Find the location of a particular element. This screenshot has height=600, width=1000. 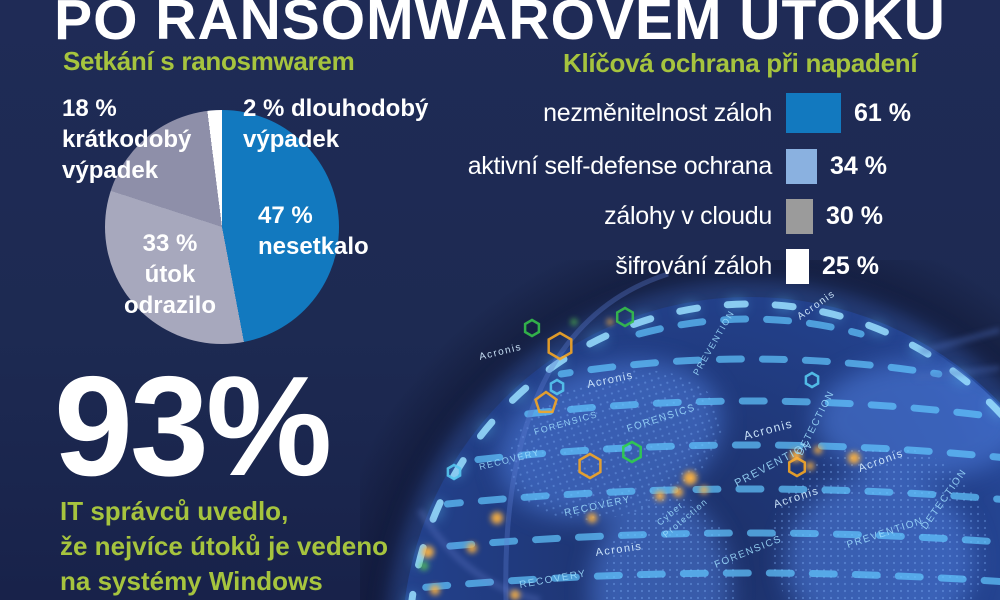

protection-row-label: zálohy v cloudu is located at coordinates (688, 215).